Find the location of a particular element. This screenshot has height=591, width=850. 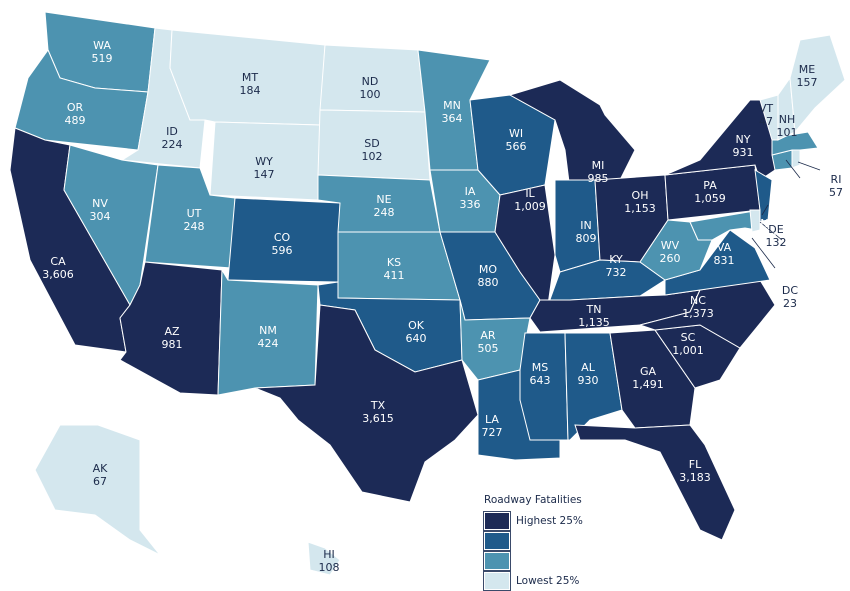

state-abbr: WV is located at coordinates (670, 245).